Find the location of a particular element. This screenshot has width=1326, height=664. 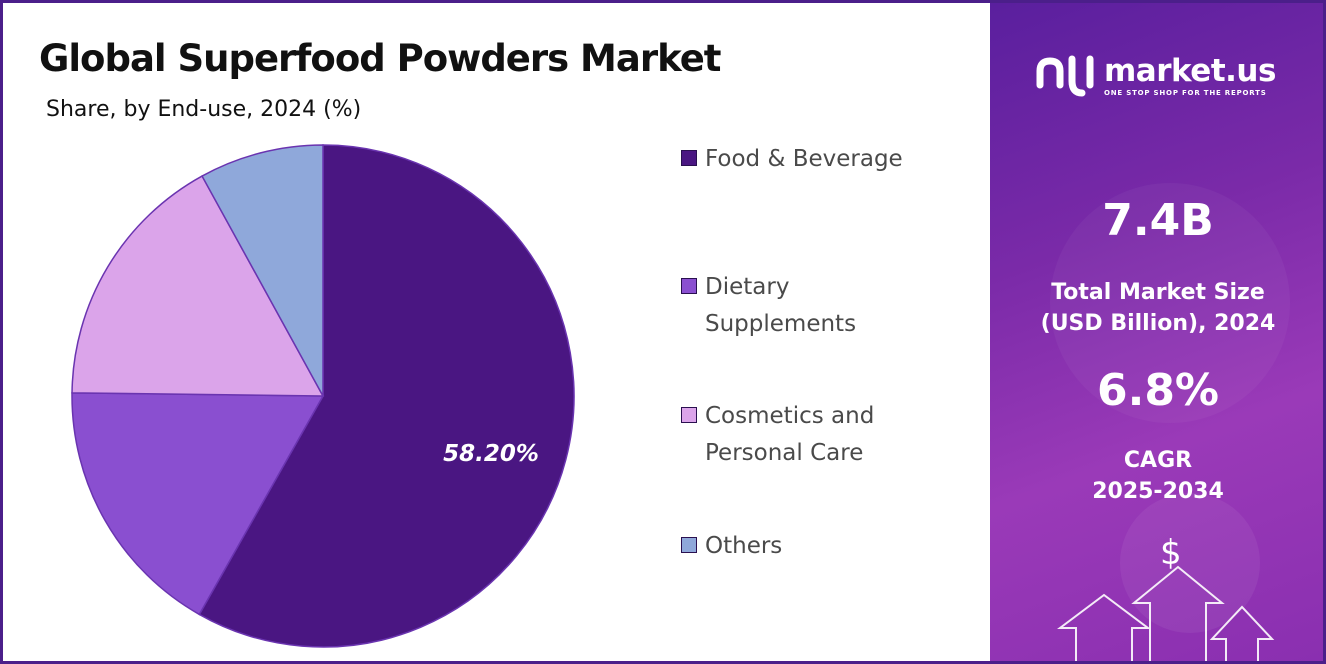

background-decoration is located at coordinates (1170, 422).